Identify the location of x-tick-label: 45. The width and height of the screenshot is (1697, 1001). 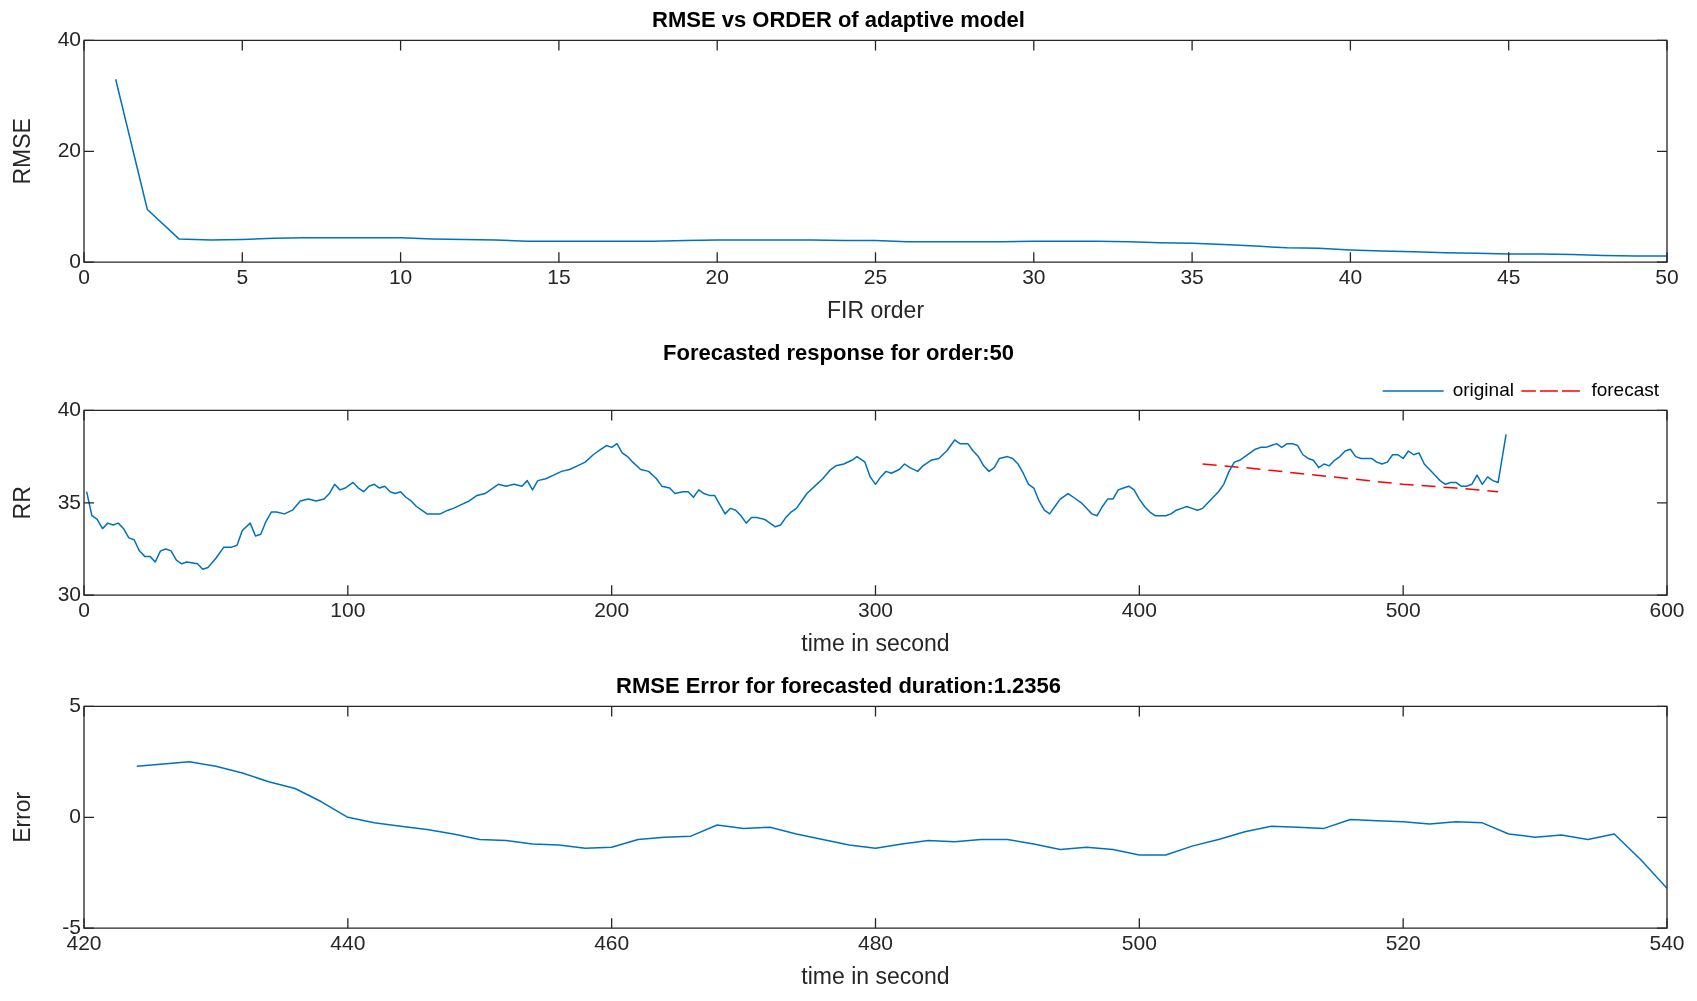
(1509, 276).